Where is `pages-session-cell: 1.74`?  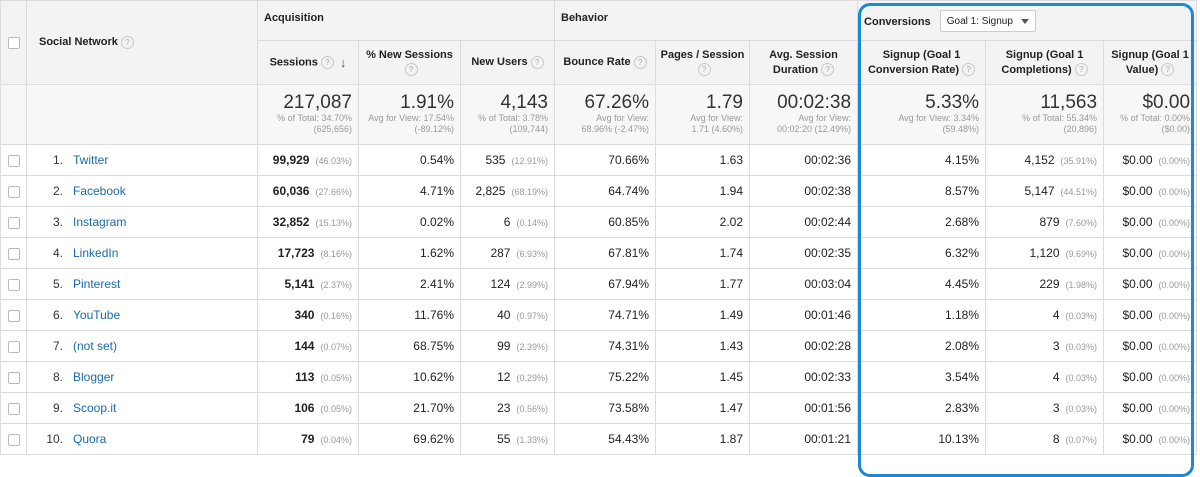 pages-session-cell: 1.74 is located at coordinates (702, 253).